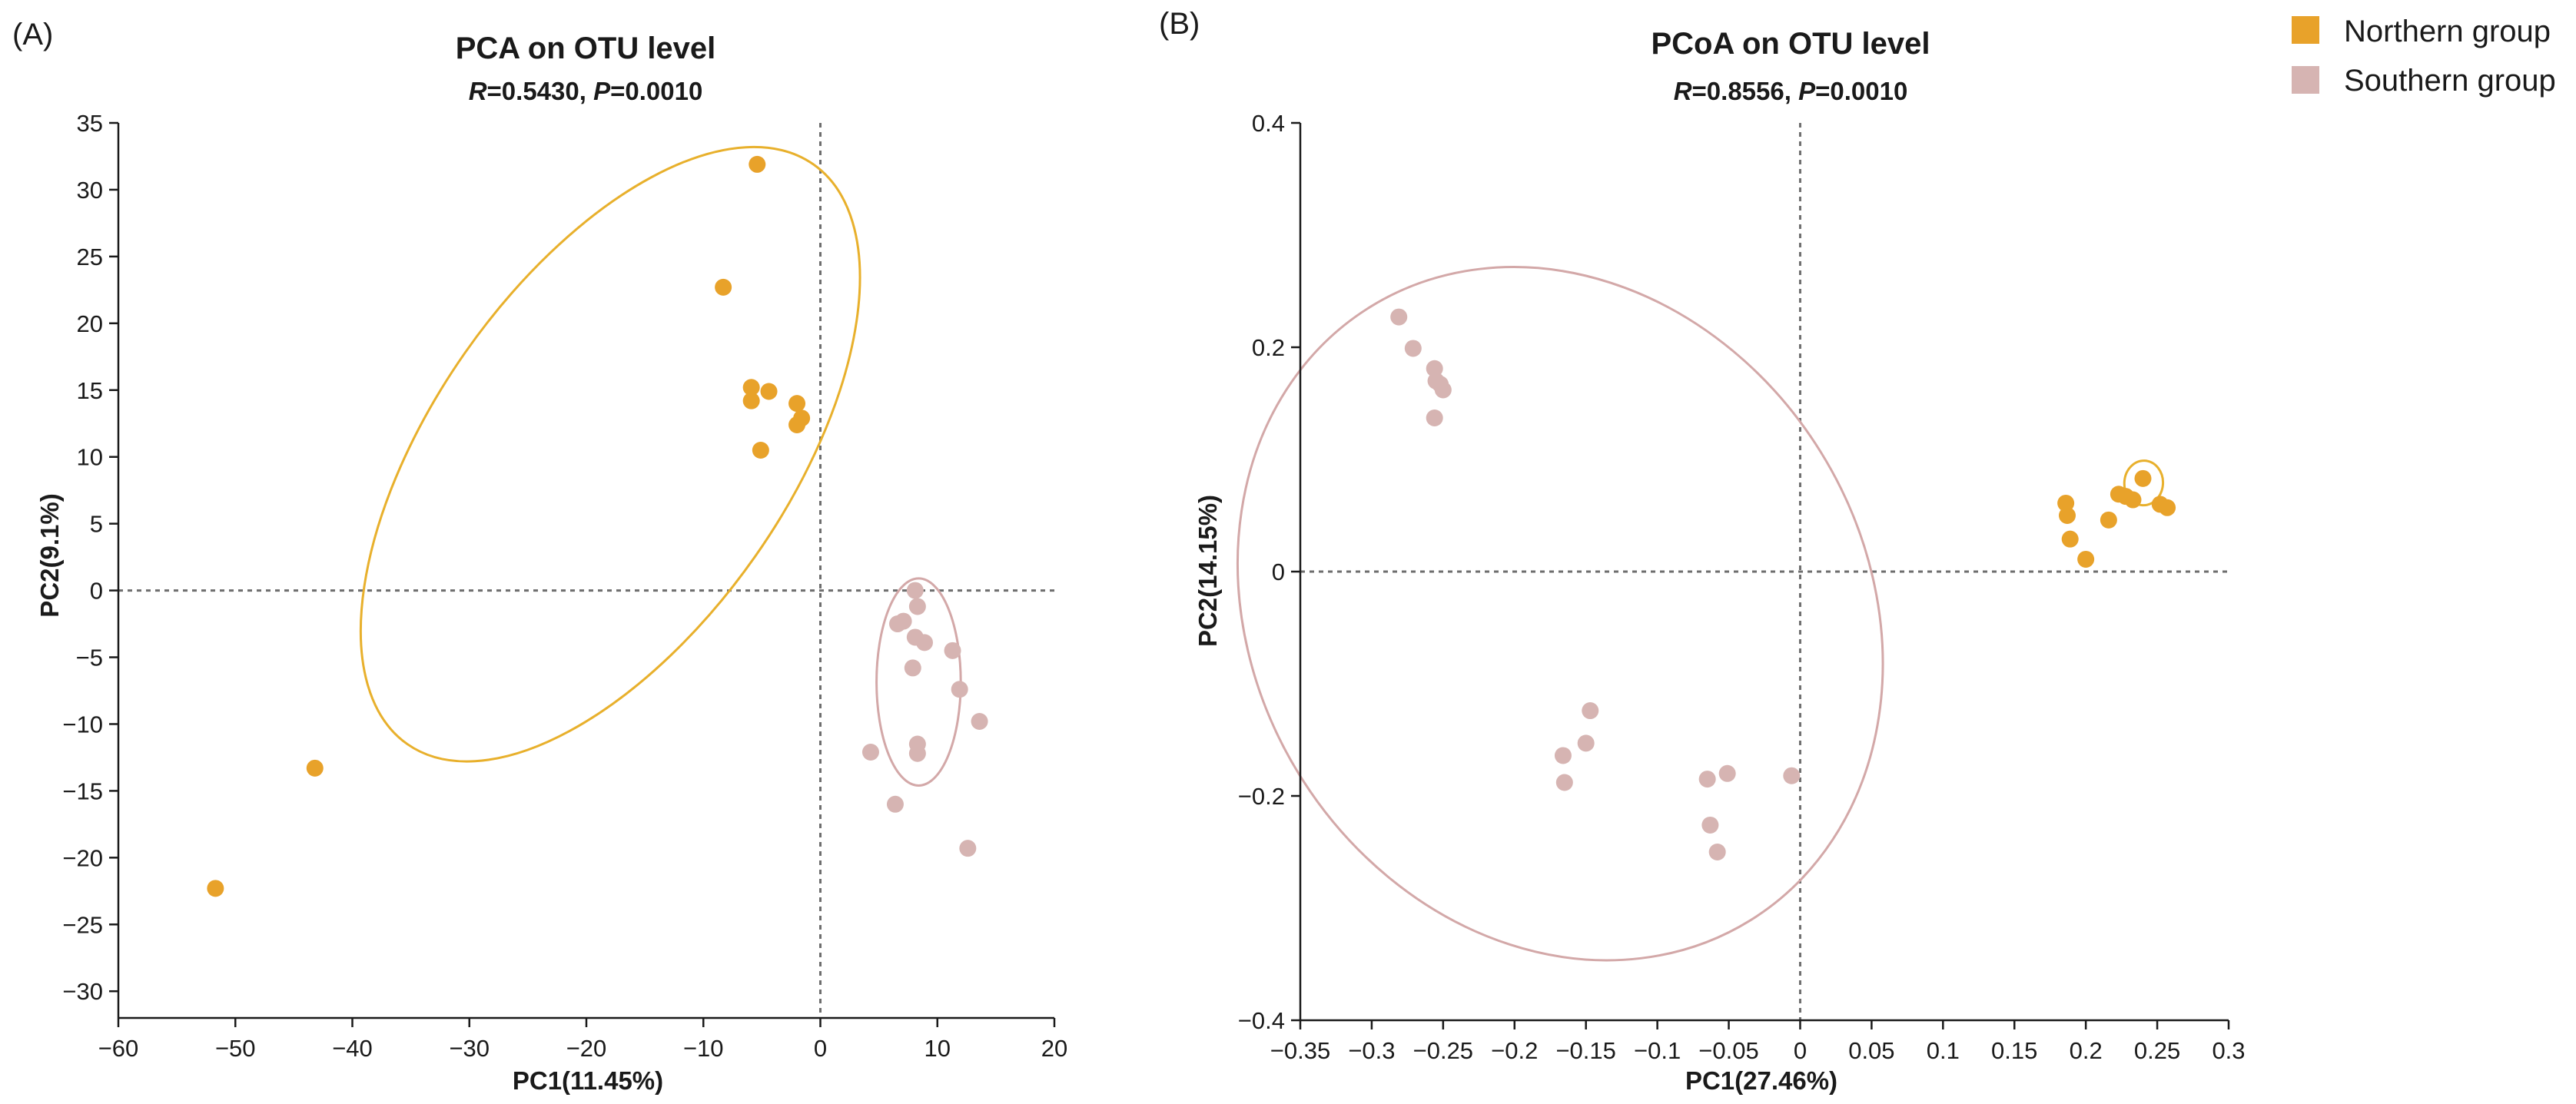  Describe the element at coordinates (1728, 1050) in the screenshot. I see `panel-b-x-tick-label: −0.05` at that location.